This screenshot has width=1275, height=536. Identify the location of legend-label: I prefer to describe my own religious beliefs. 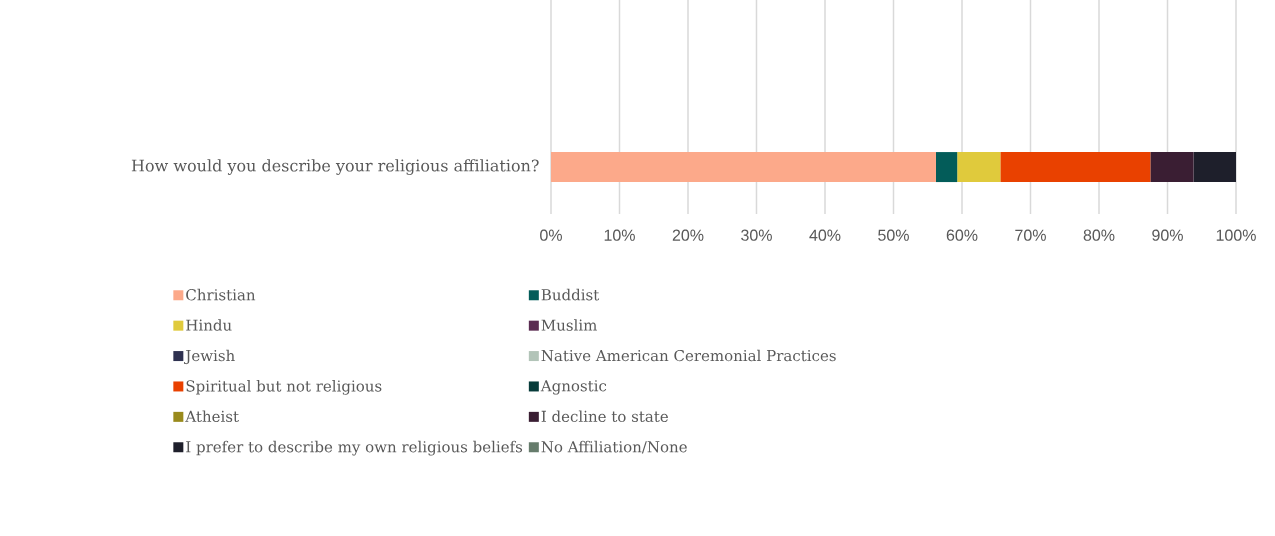
(354, 448).